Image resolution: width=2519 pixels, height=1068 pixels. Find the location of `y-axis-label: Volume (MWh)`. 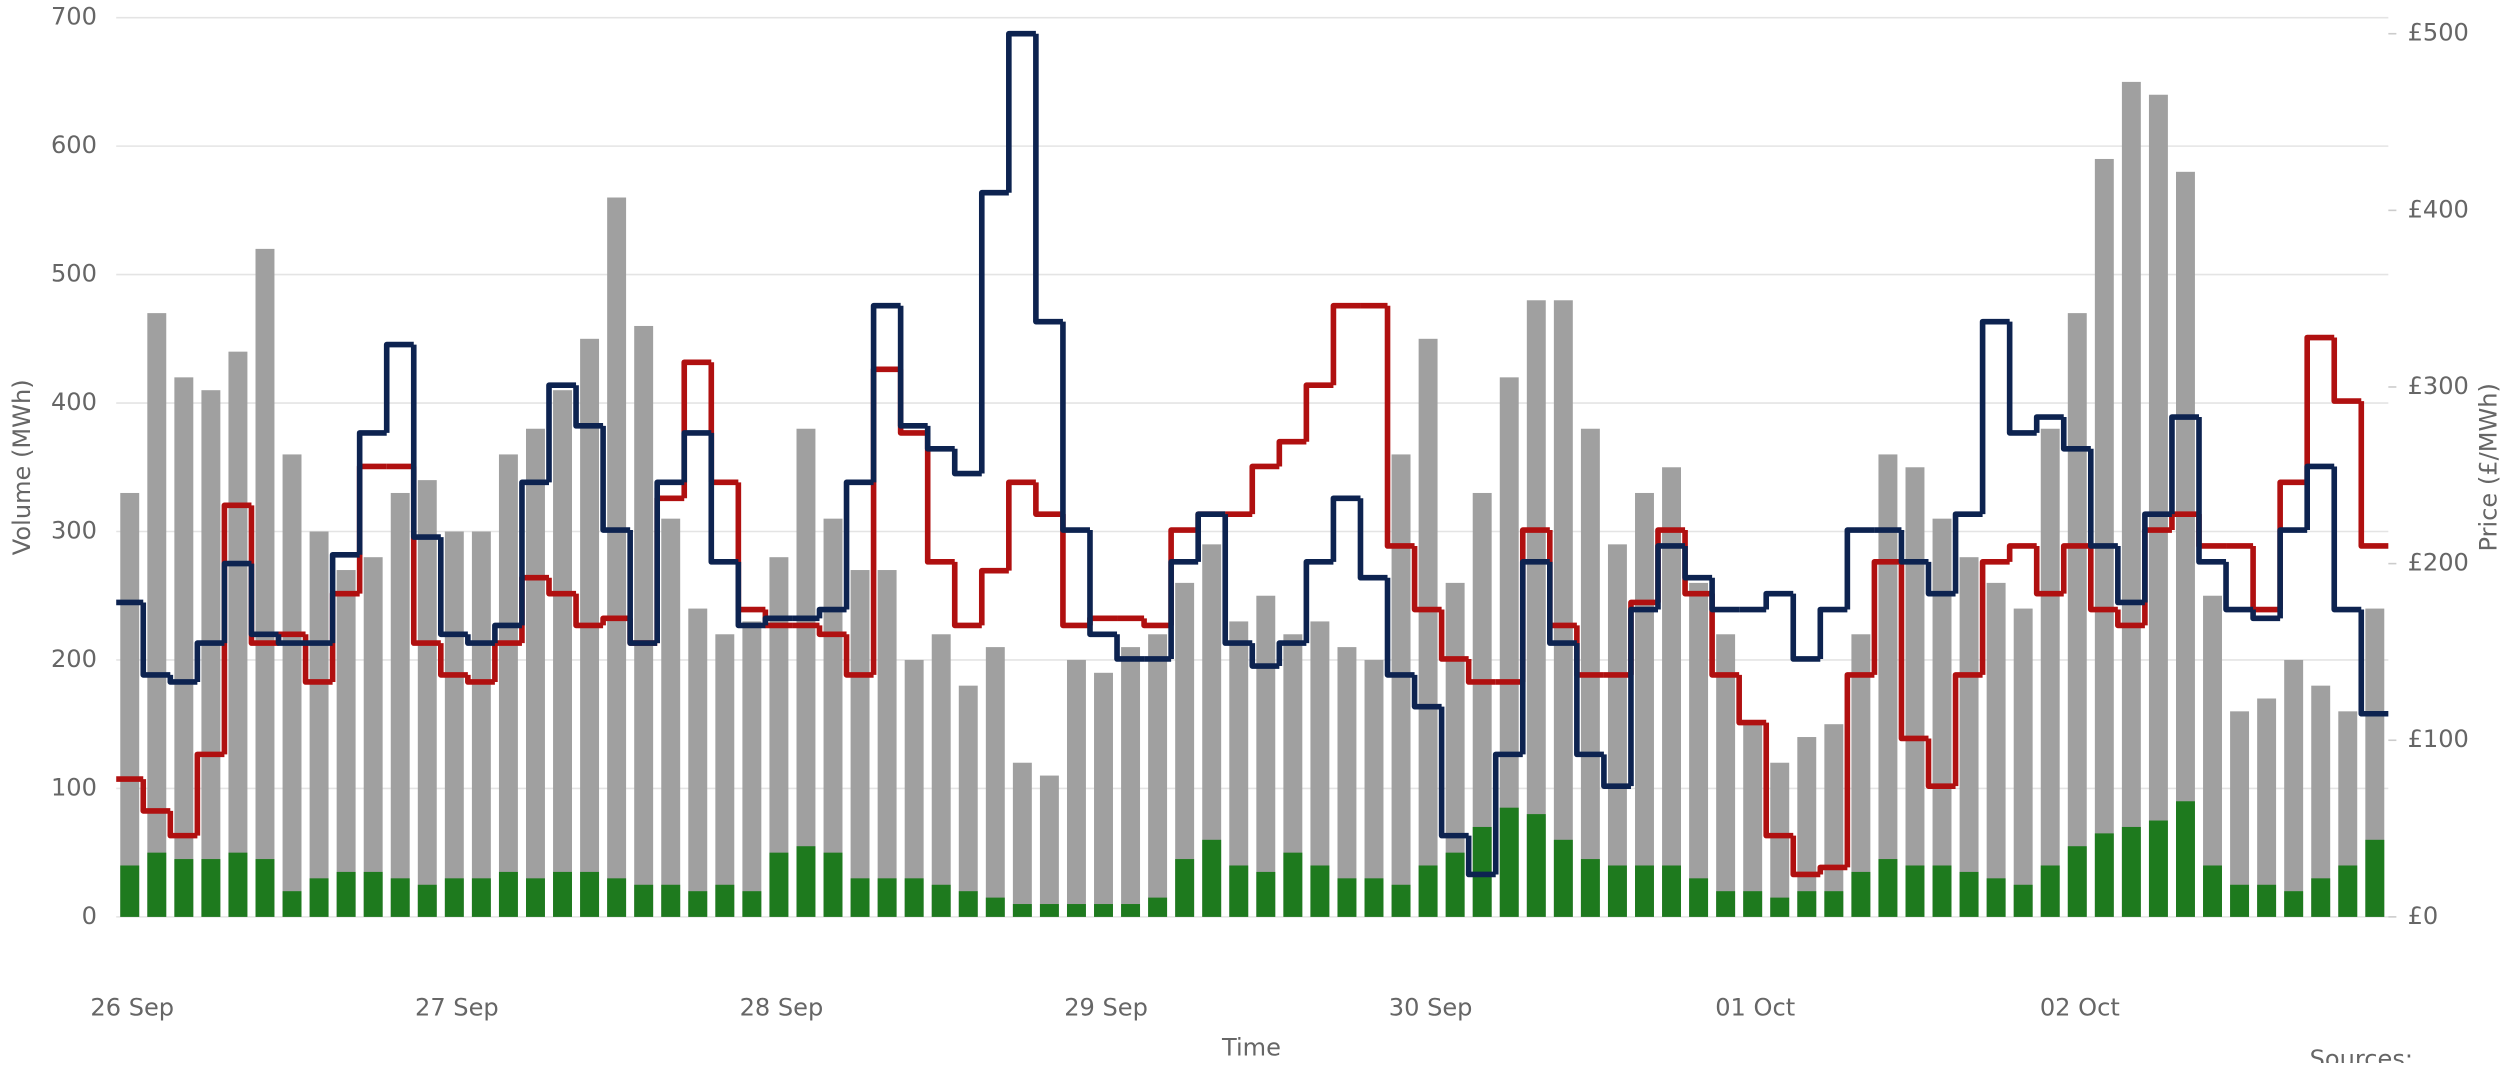

y-axis-label: Volume (MWh) is located at coordinates (22, 467).